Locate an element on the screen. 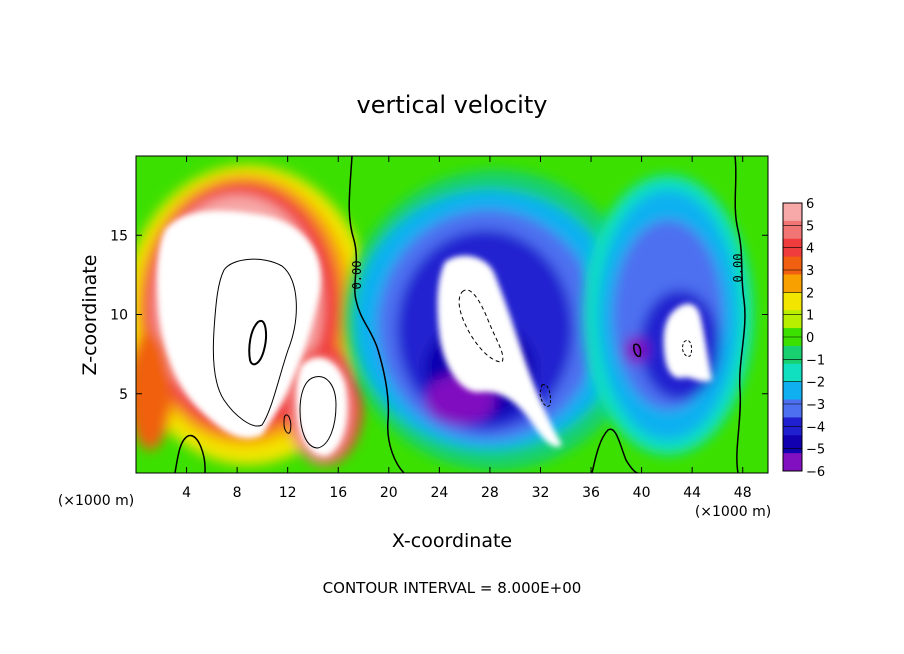 This screenshot has height=654, width=904. y-tick-label: 15 is located at coordinates (119, 236).